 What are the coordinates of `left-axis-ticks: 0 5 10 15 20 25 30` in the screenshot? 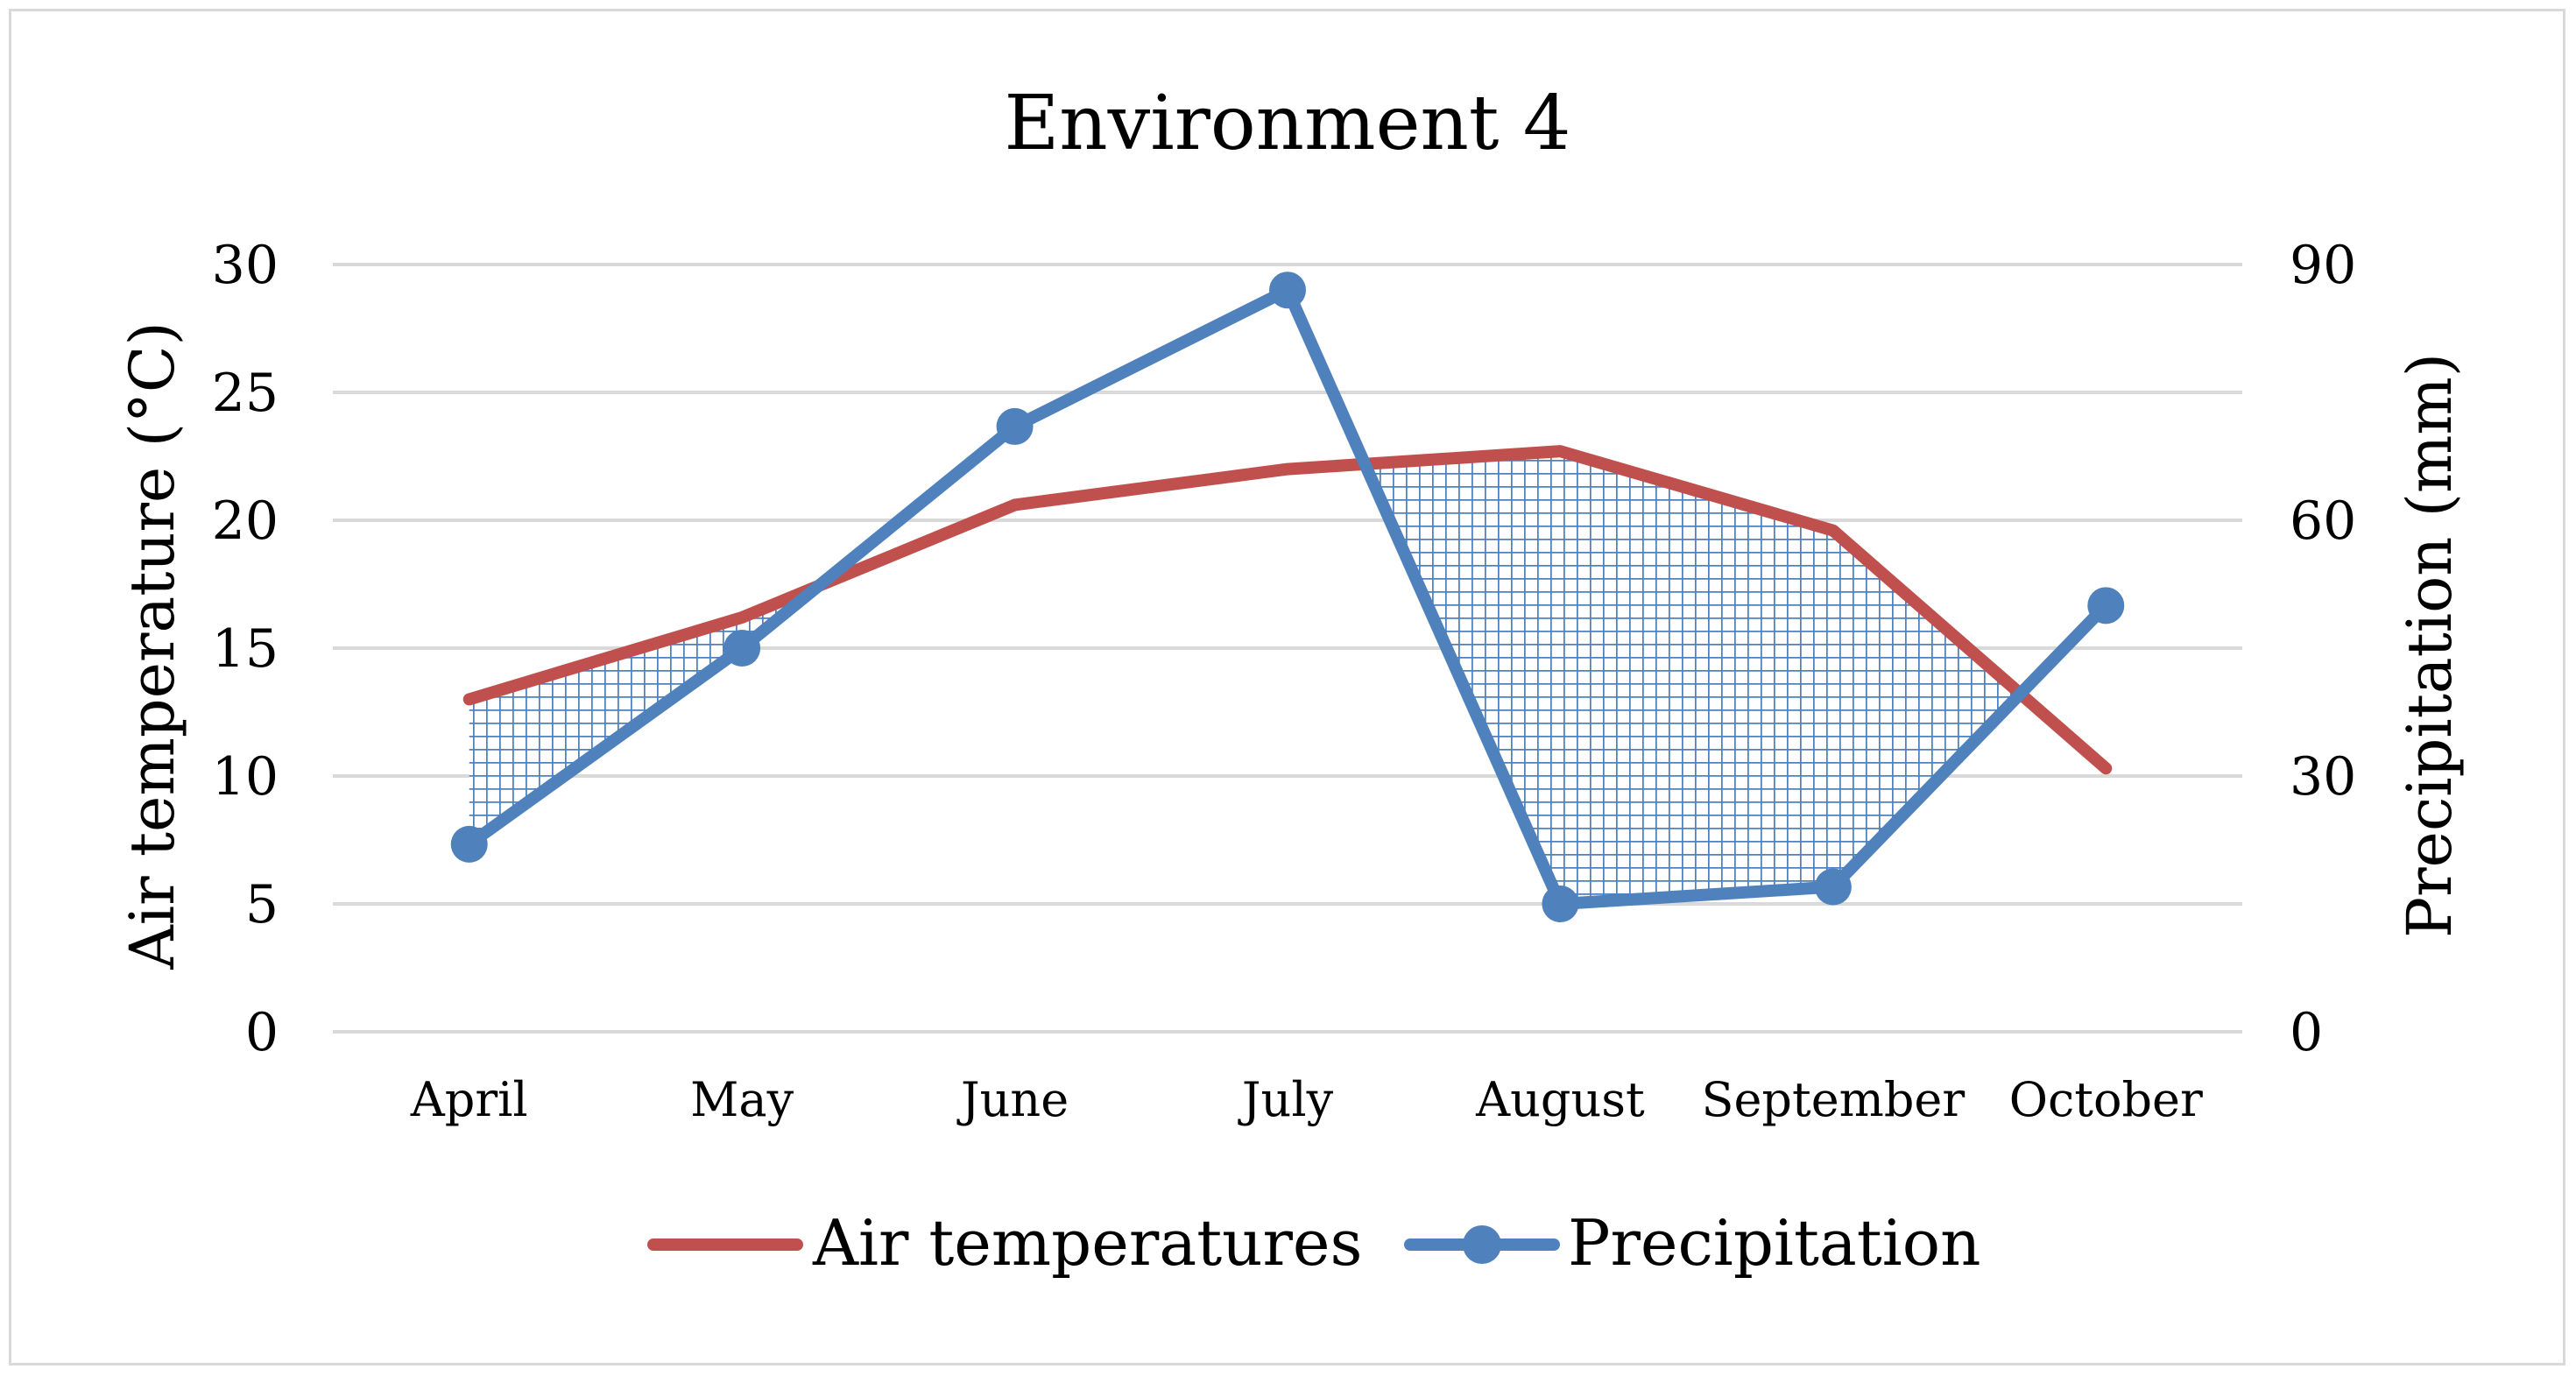 It's located at (245, 649).